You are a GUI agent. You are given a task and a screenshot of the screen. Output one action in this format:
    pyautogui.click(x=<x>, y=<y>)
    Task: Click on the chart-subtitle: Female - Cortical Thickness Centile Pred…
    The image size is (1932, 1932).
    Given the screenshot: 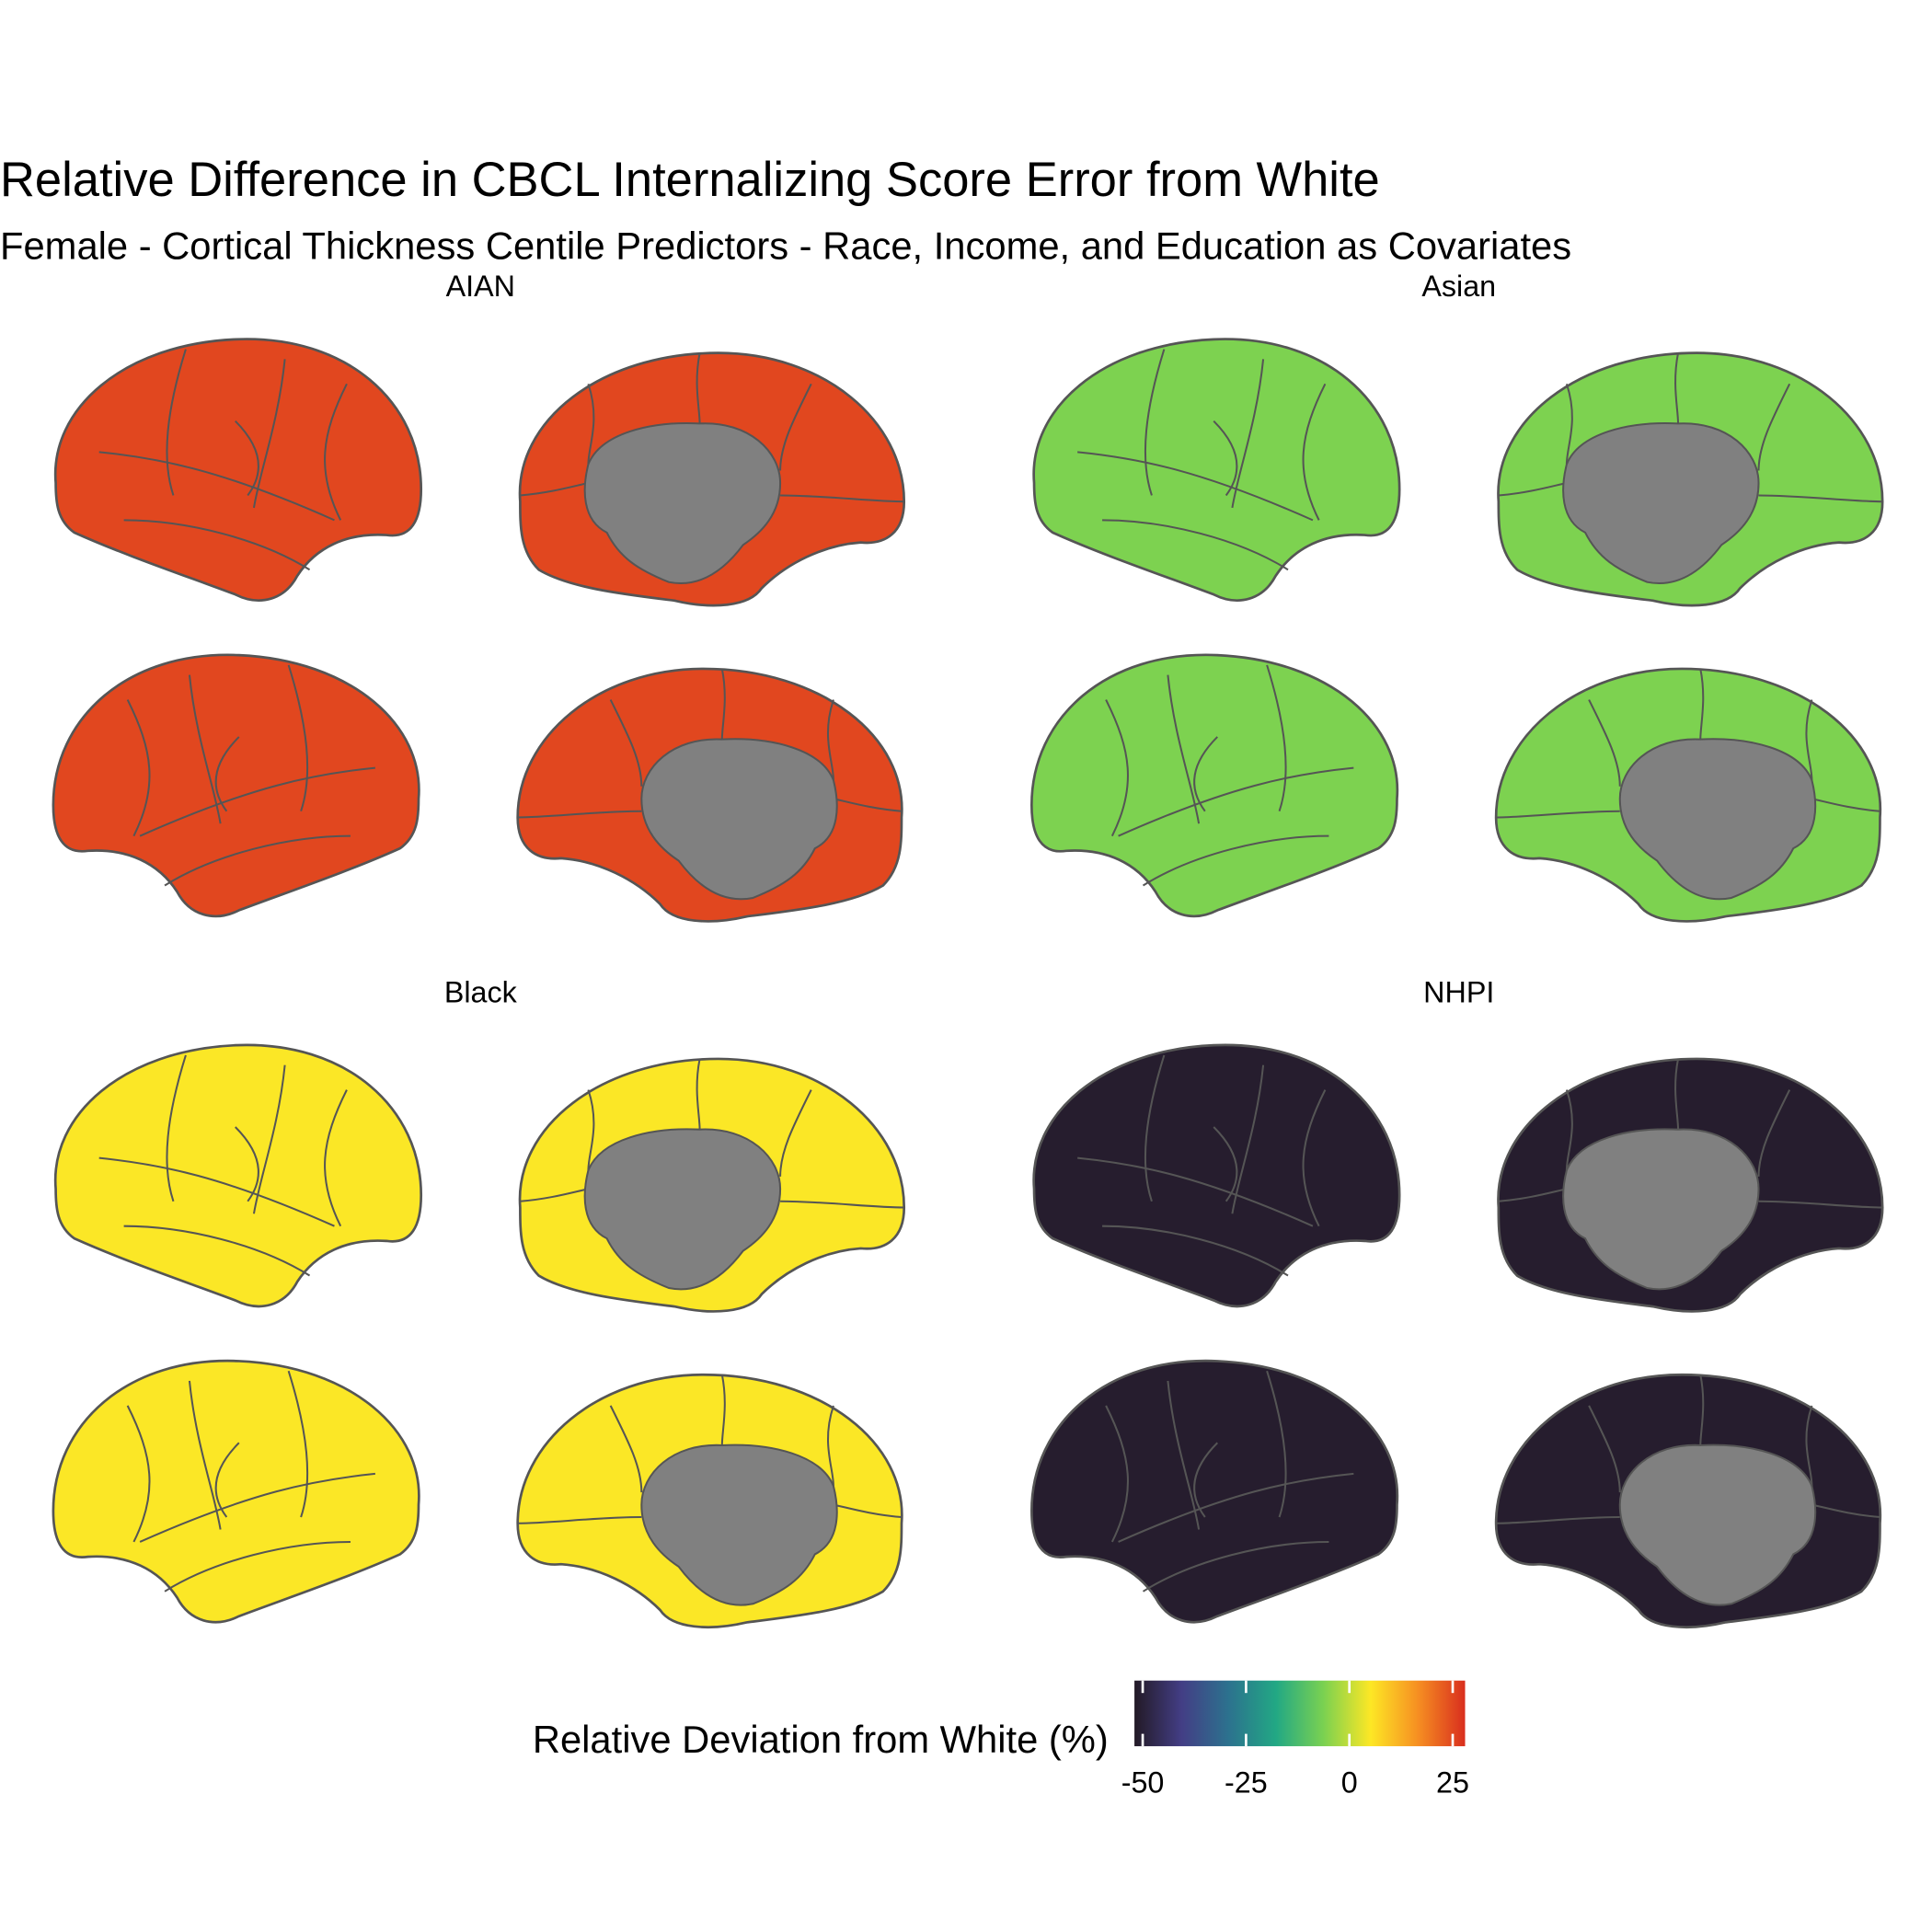 What is the action you would take?
    pyautogui.click(x=785, y=246)
    